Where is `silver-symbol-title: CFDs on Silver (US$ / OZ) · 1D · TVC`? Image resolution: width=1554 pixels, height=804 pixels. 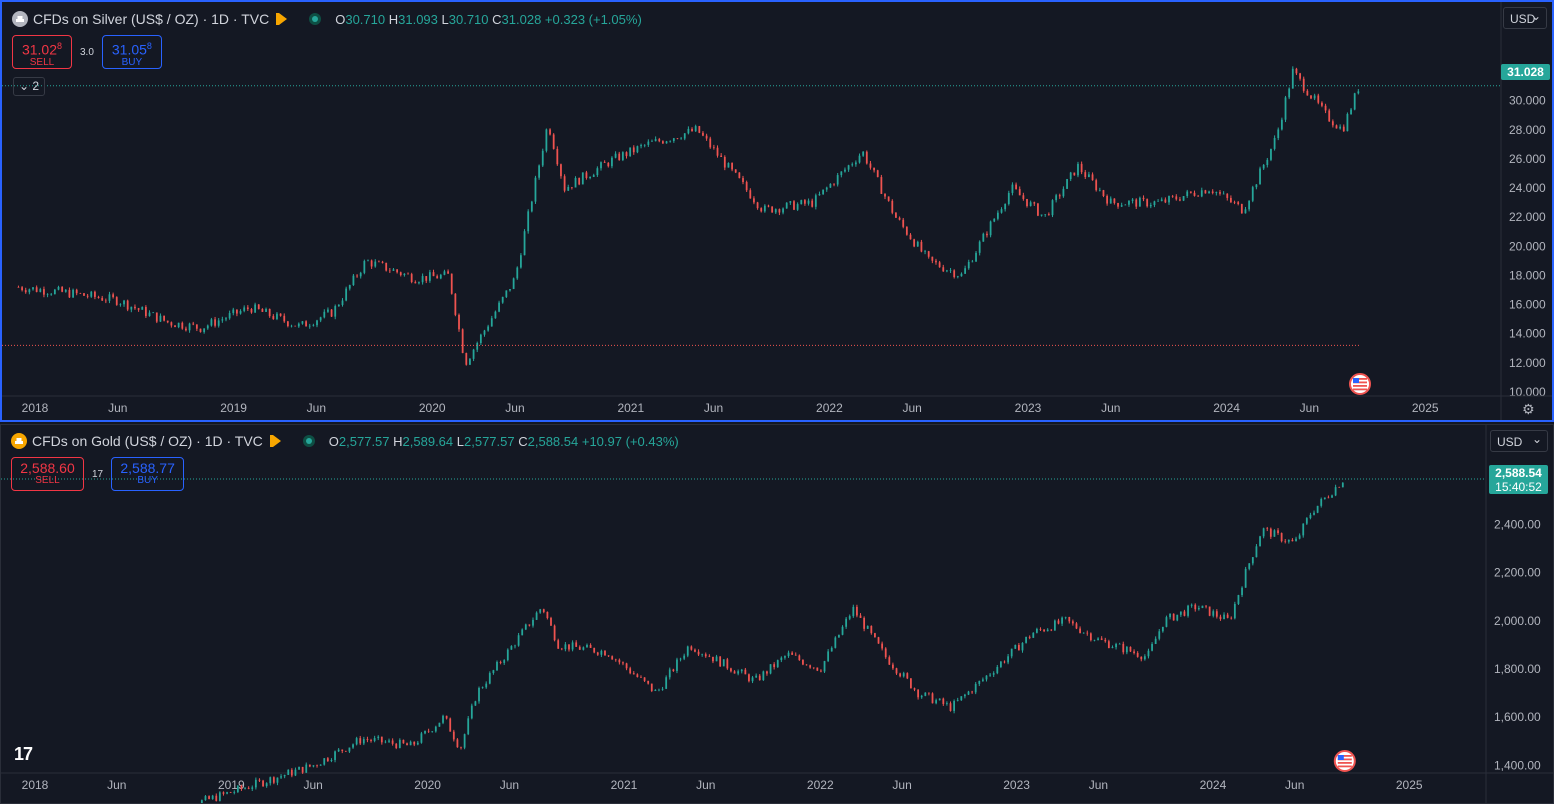
silver-symbol-title: CFDs on Silver (US$ / OZ) · 1D · TVC is located at coordinates (151, 19).